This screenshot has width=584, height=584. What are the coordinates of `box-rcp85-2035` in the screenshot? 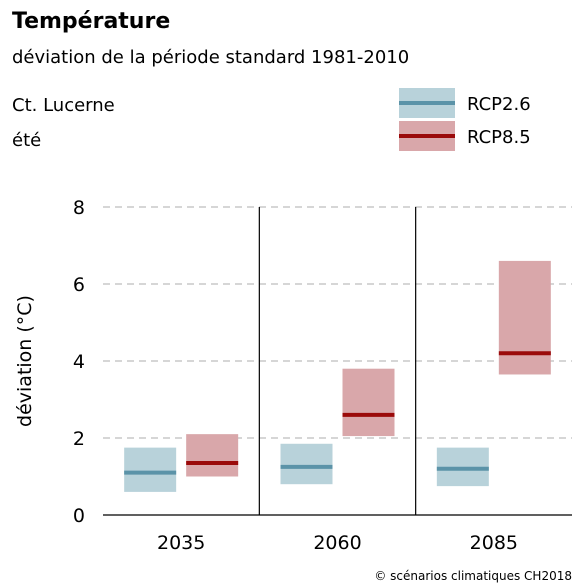 It's located at (212, 455).